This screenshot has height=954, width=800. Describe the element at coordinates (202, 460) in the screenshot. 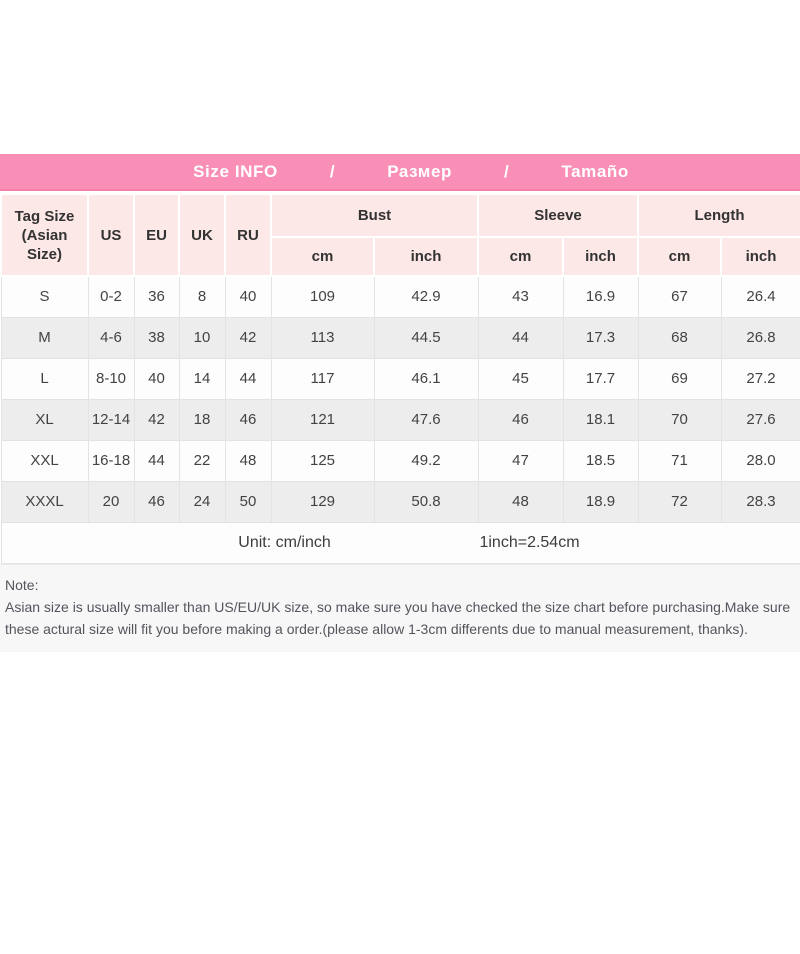

I see `cell-uk: 22` at that location.